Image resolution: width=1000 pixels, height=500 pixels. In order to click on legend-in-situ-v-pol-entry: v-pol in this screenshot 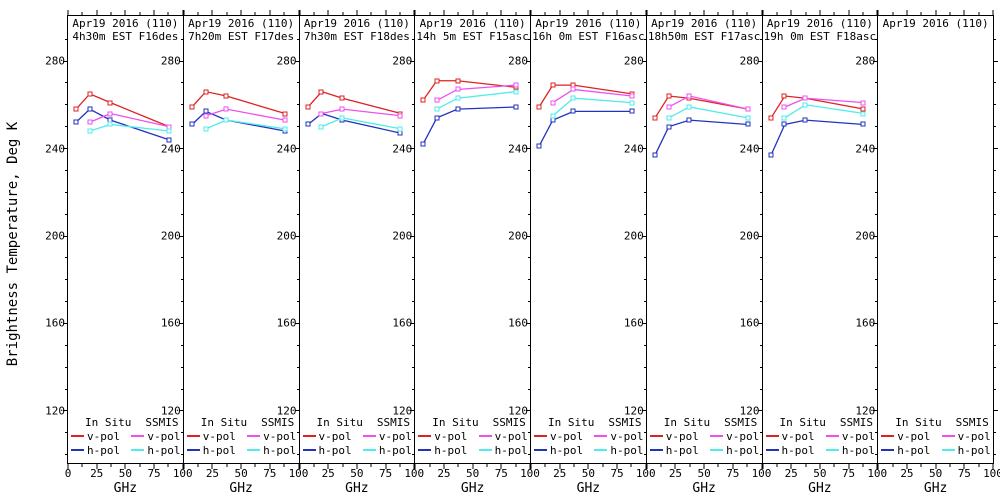, I will do `click(448, 437)`.